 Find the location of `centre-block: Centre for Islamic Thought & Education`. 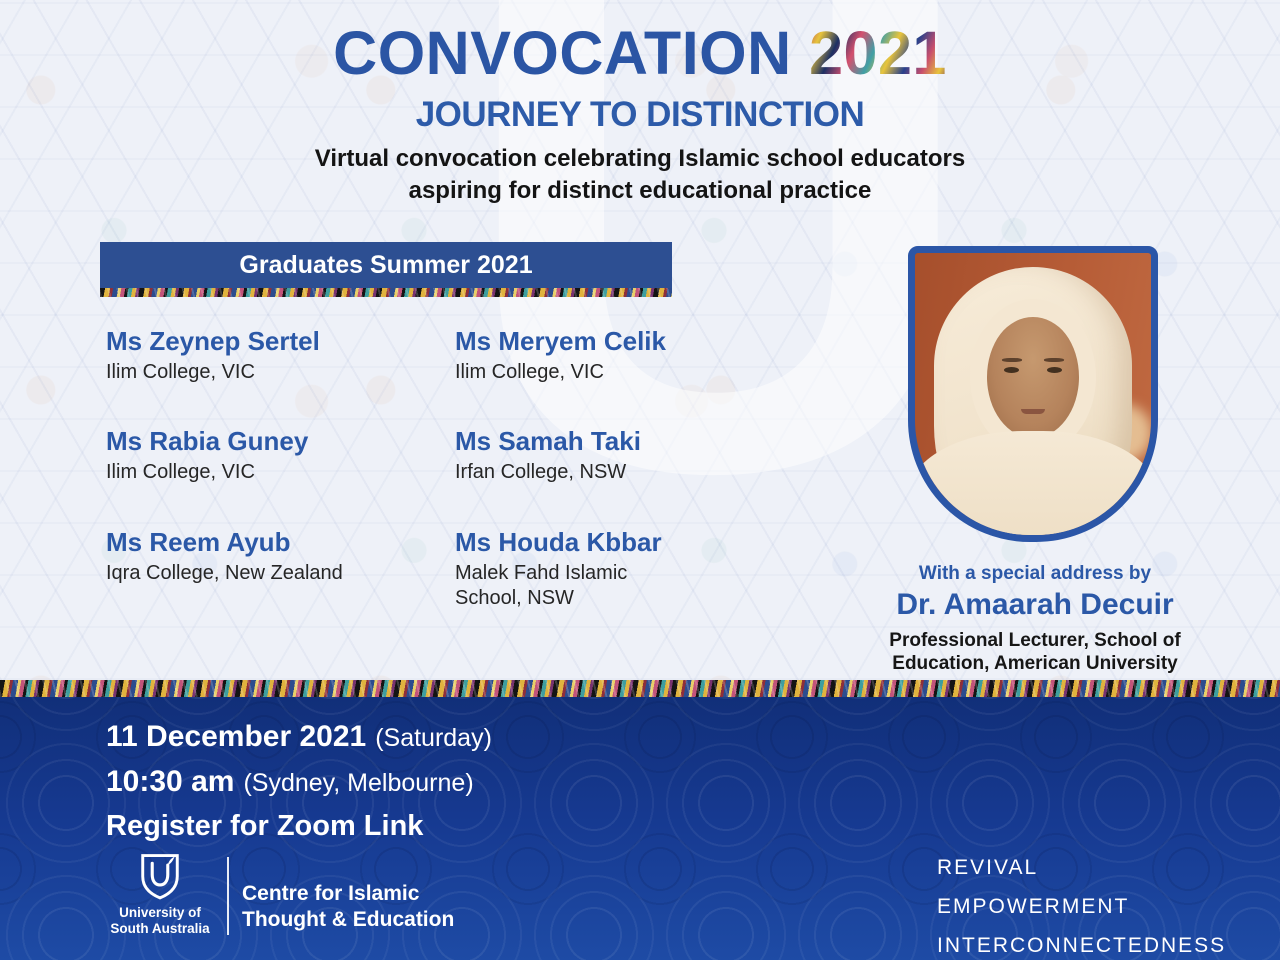

centre-block: Centre for Islamic Thought & Education is located at coordinates (348, 895).